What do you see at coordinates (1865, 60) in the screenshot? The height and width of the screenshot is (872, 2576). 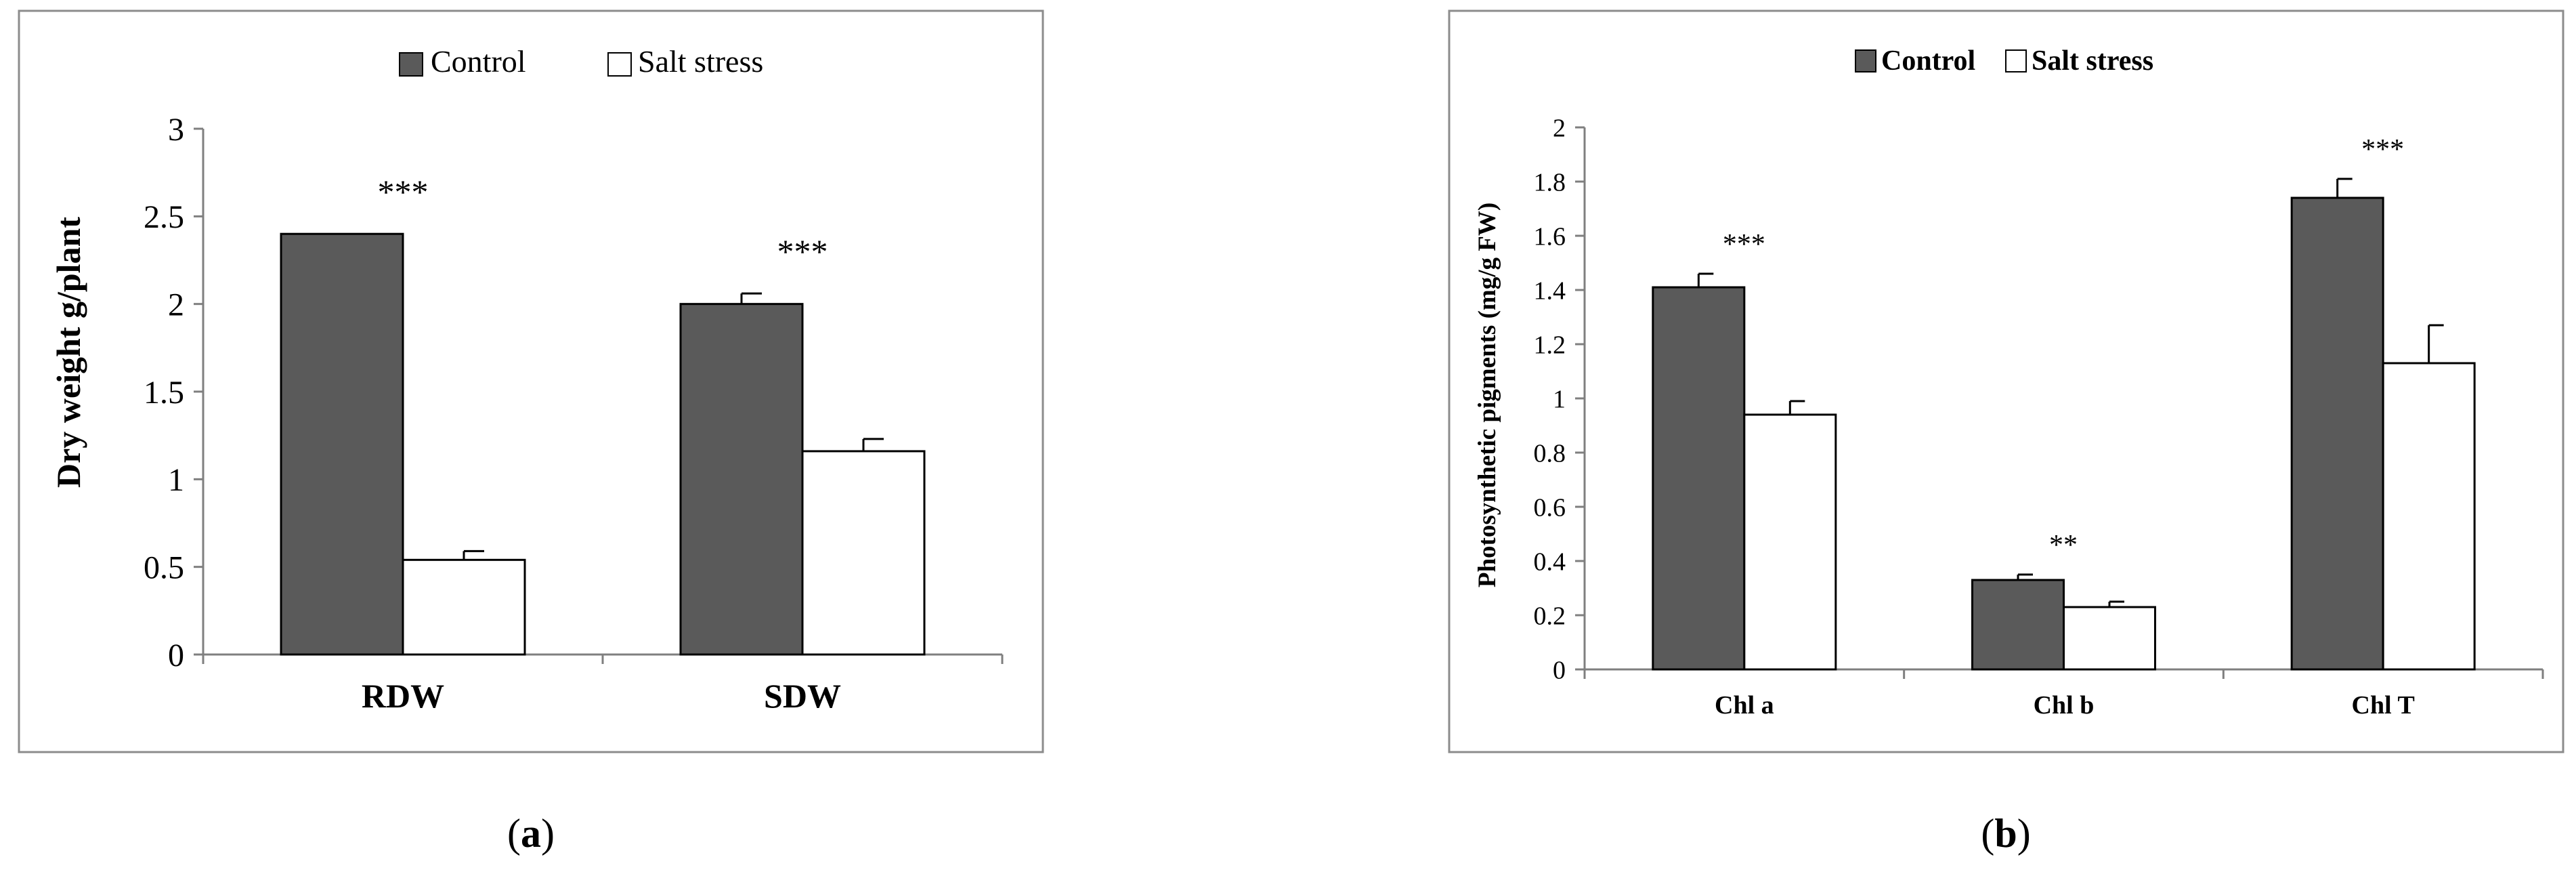 I see `legend-b-control-swatch` at bounding box center [1865, 60].